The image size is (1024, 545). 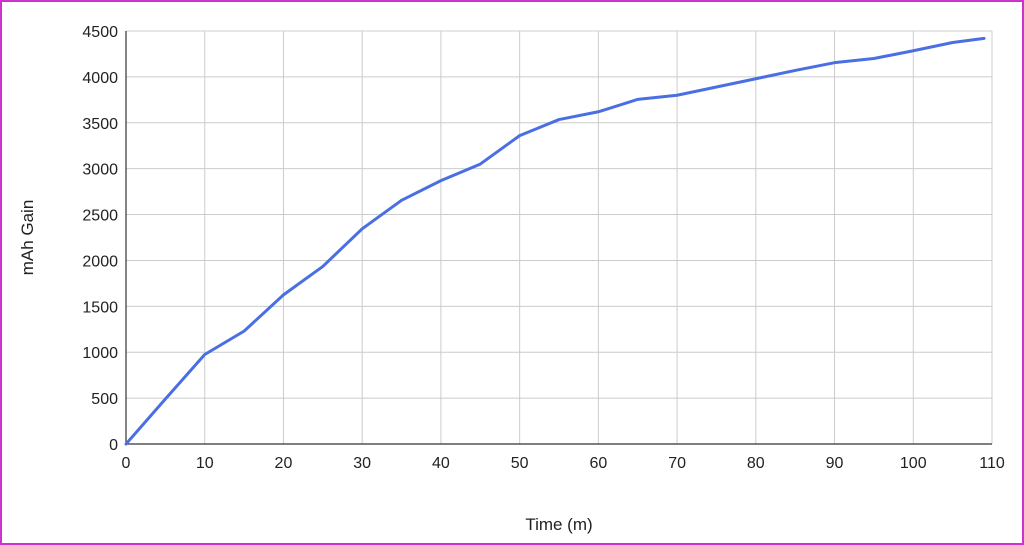 I want to click on y-axis-title: mAh Gain, so click(x=27, y=238).